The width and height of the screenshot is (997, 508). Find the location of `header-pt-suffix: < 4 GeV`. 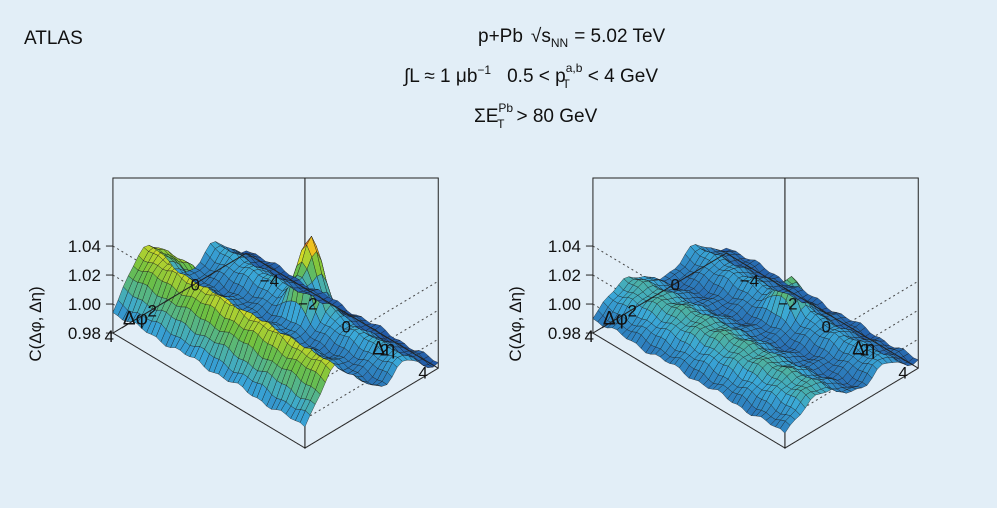

header-pt-suffix: < 4 GeV is located at coordinates (623, 76).